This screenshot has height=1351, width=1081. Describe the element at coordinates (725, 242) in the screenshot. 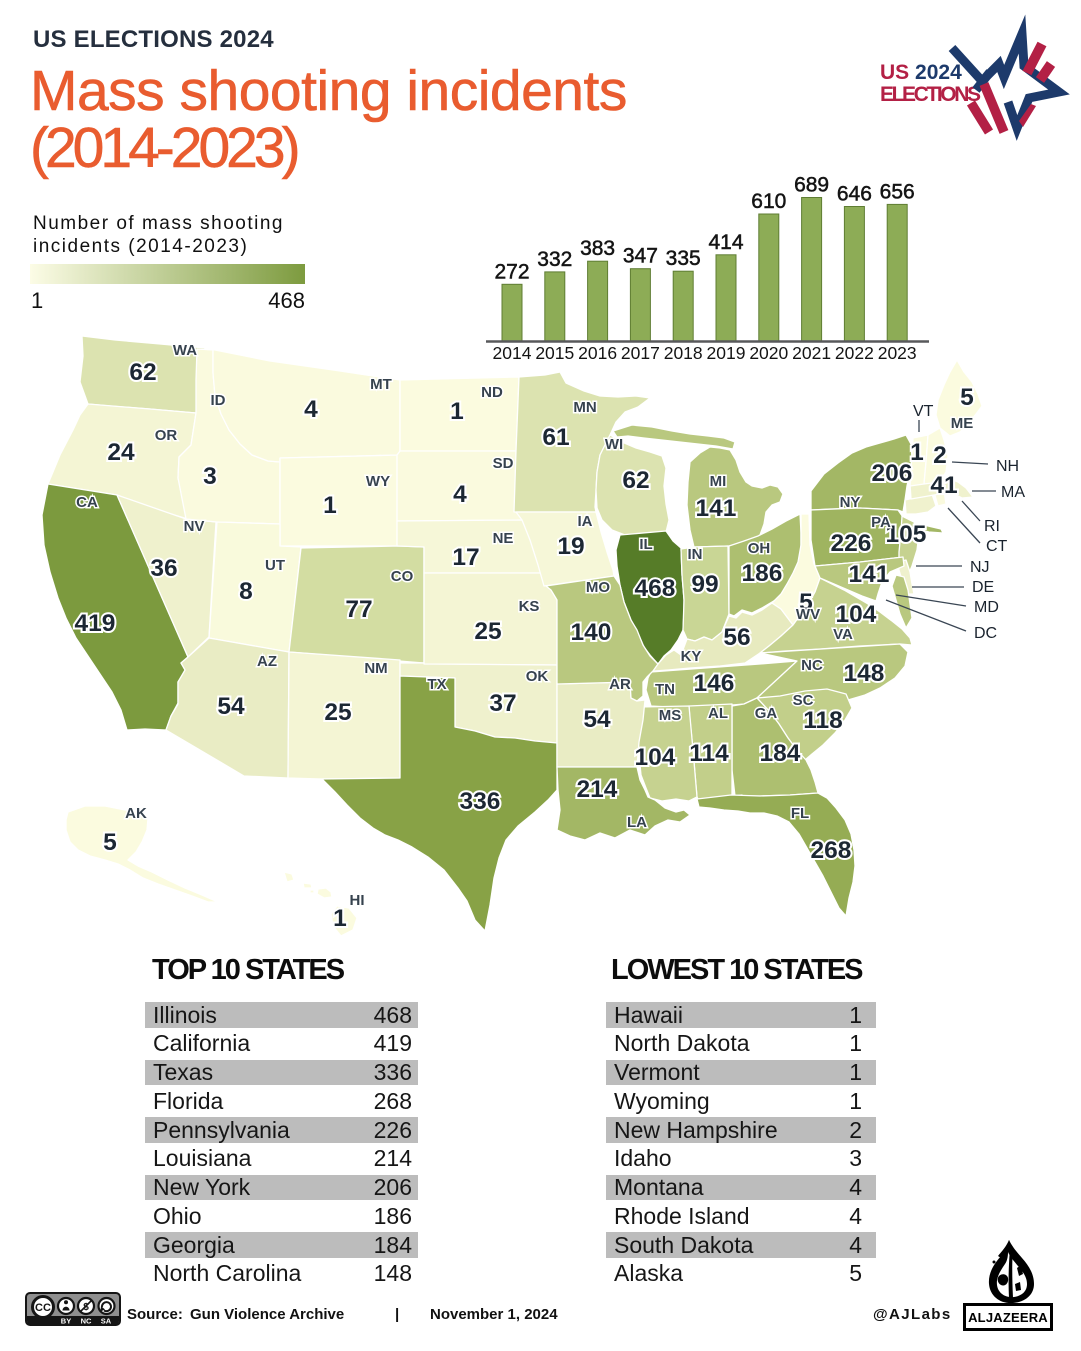

I see `svg-text: 414` at that location.